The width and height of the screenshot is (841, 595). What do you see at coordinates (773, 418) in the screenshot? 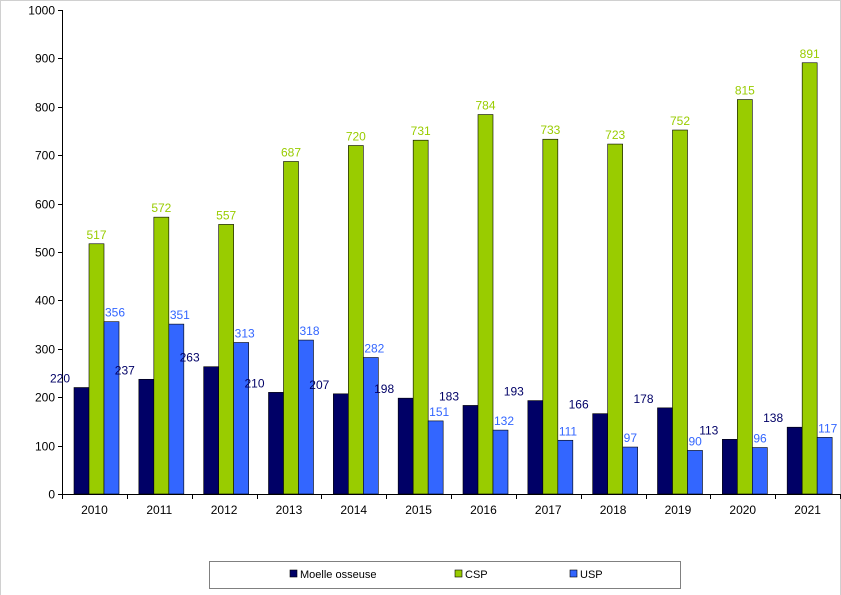
I see `data-label: 138` at bounding box center [773, 418].